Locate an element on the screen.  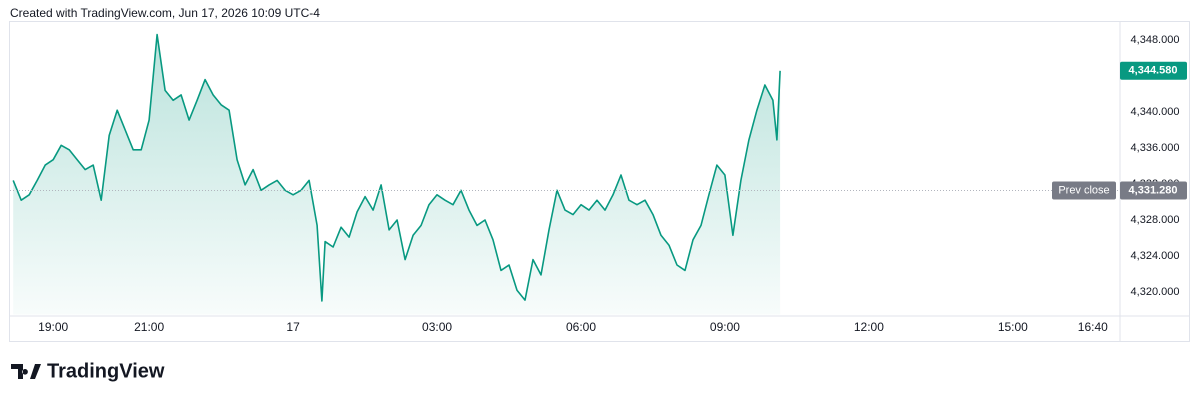
x-tick-label: 17 is located at coordinates (293, 327).